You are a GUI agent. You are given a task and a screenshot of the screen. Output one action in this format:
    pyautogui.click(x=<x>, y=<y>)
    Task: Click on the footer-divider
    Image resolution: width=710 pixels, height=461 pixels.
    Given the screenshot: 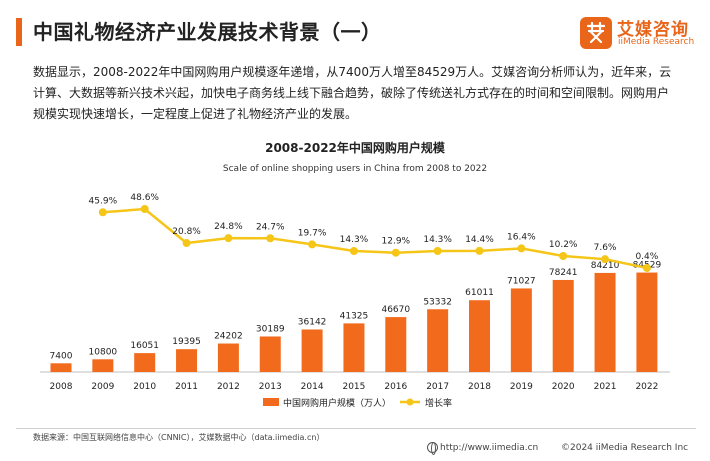 What is the action you would take?
    pyautogui.click(x=356, y=428)
    